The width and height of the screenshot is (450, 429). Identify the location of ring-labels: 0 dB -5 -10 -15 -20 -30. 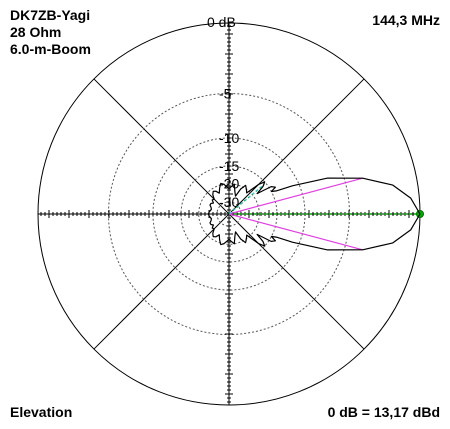
(223, 112).